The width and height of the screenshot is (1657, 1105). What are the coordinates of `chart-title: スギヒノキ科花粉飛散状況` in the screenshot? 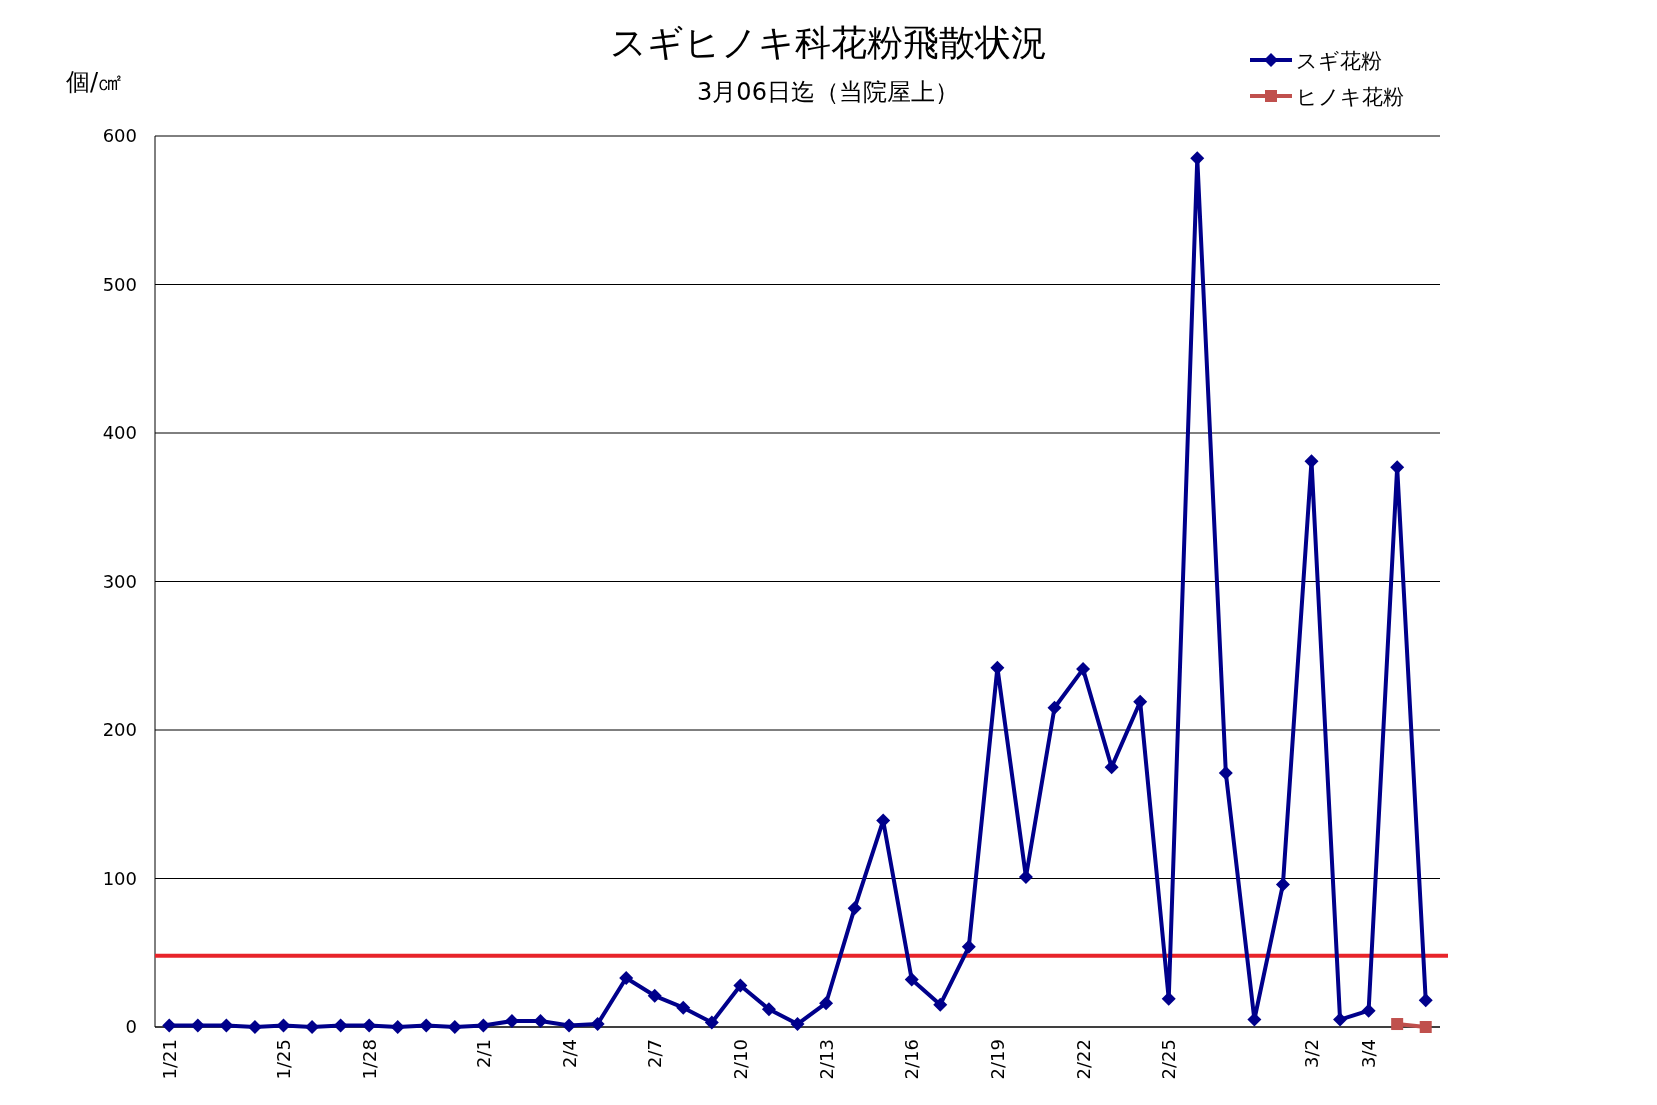 It's located at (828, 42).